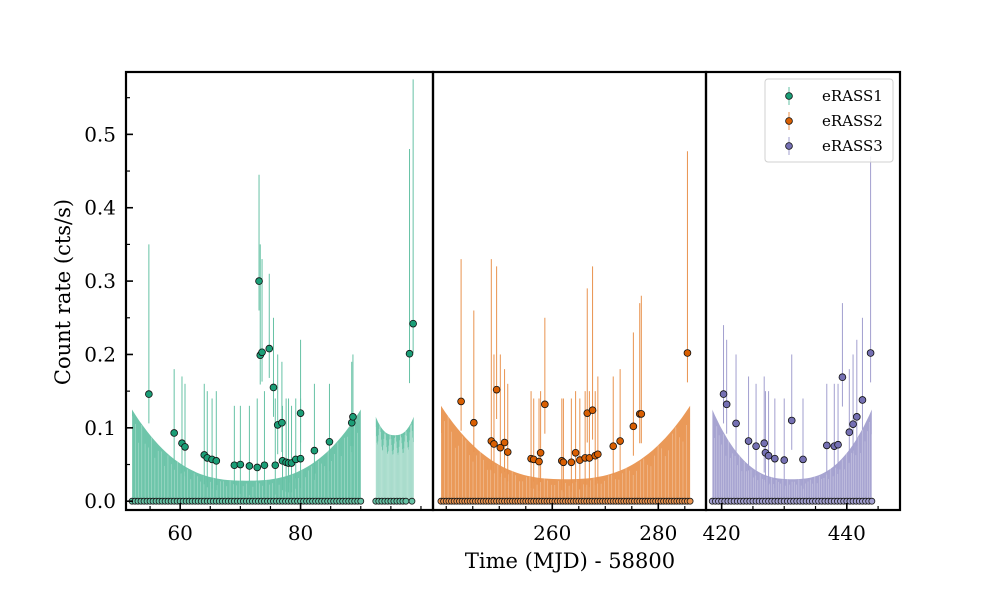 Image resolution: width=1000 pixels, height=600 pixels. Describe the element at coordinates (847, 533) in the screenshot. I see `eRASS3-x-tick-label: 440` at that location.